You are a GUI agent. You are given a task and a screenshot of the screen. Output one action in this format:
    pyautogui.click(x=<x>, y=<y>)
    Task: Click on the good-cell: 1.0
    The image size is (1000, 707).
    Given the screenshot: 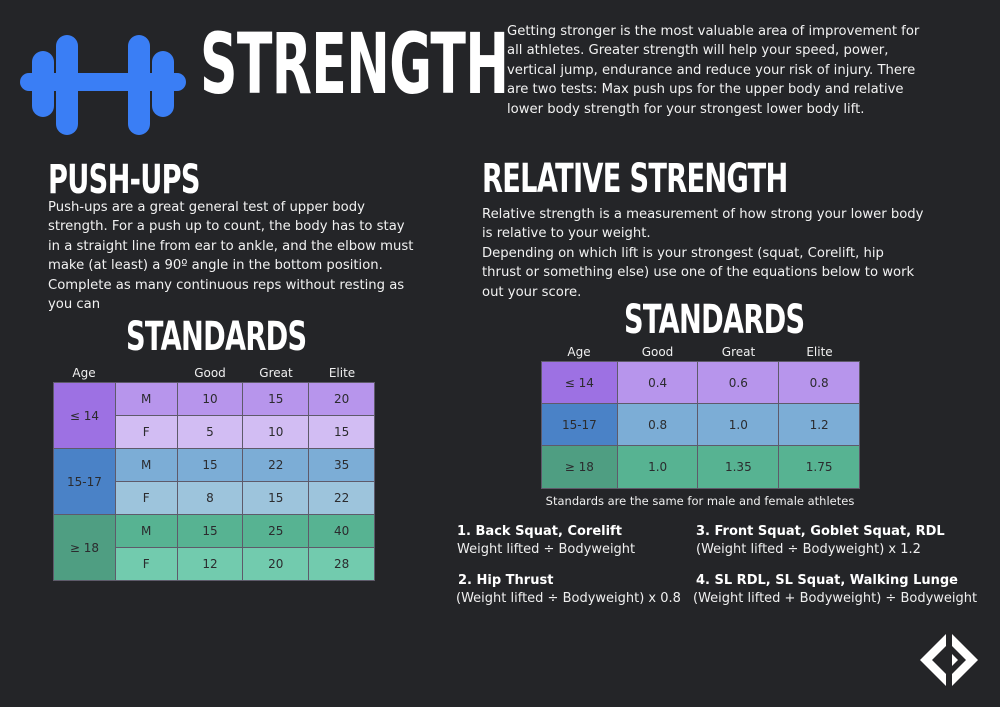 What is the action you would take?
    pyautogui.click(x=657, y=467)
    